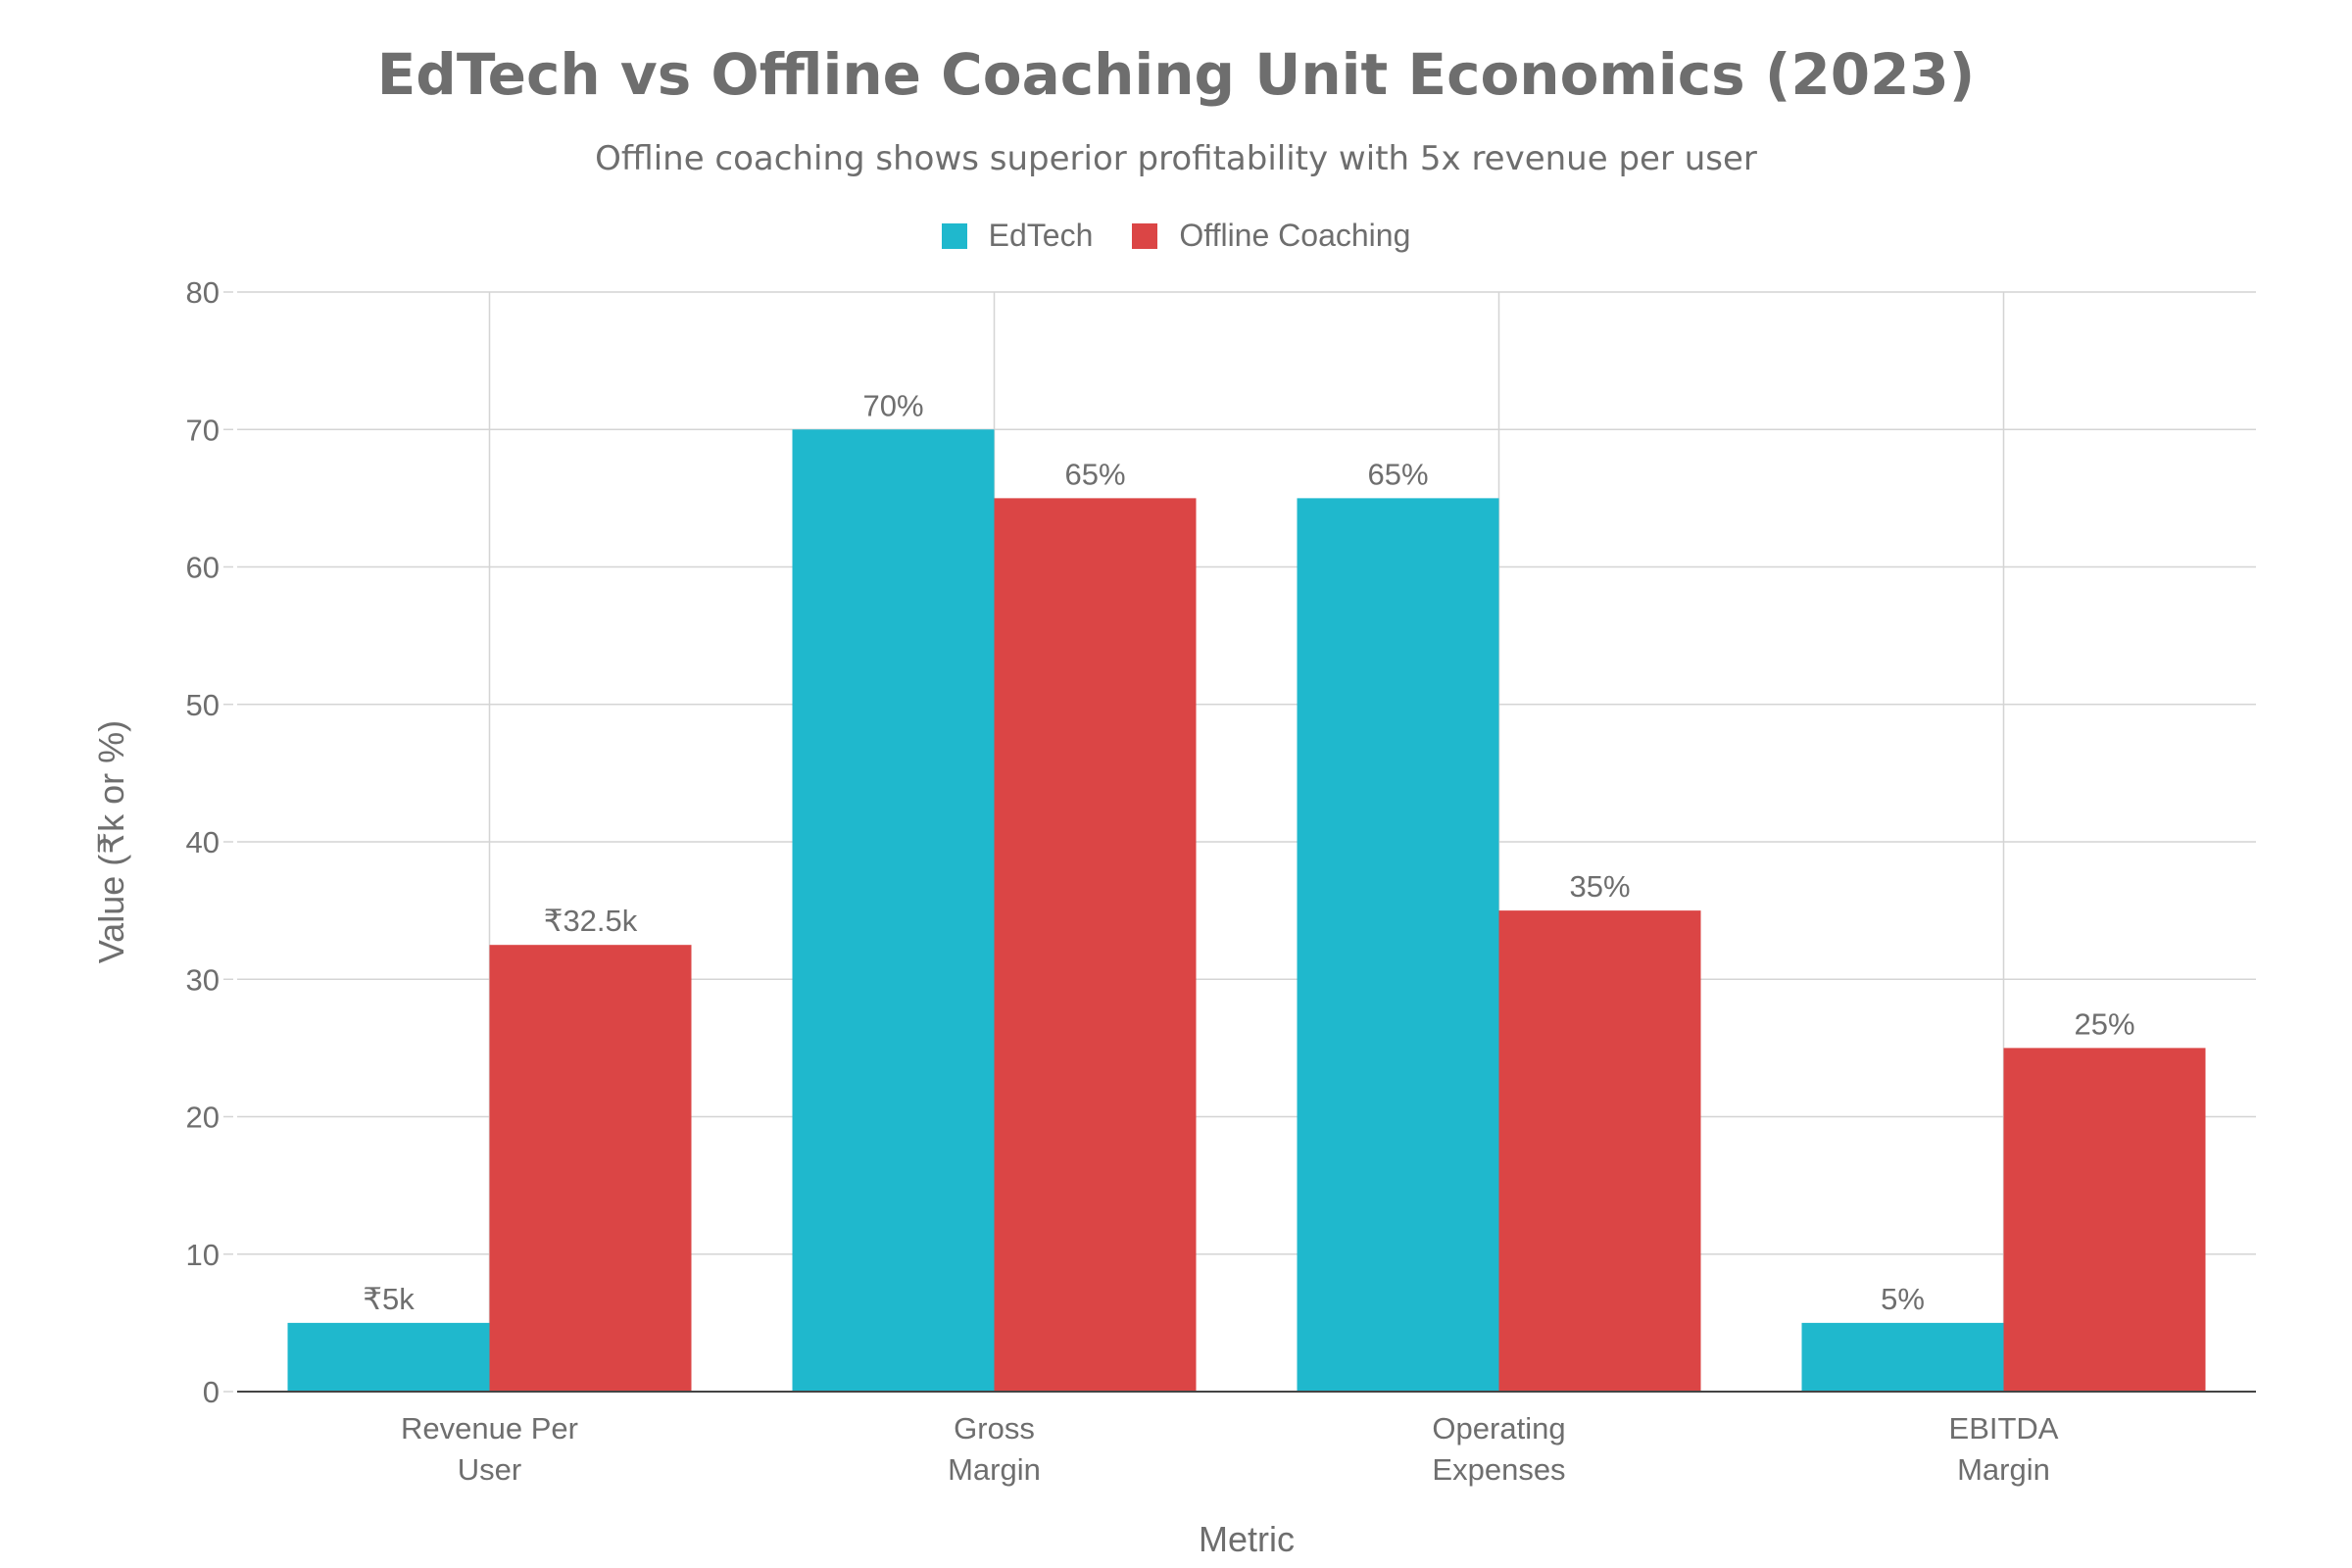  What do you see at coordinates (389, 1299) in the screenshot?
I see `data-label: ₹5k` at bounding box center [389, 1299].